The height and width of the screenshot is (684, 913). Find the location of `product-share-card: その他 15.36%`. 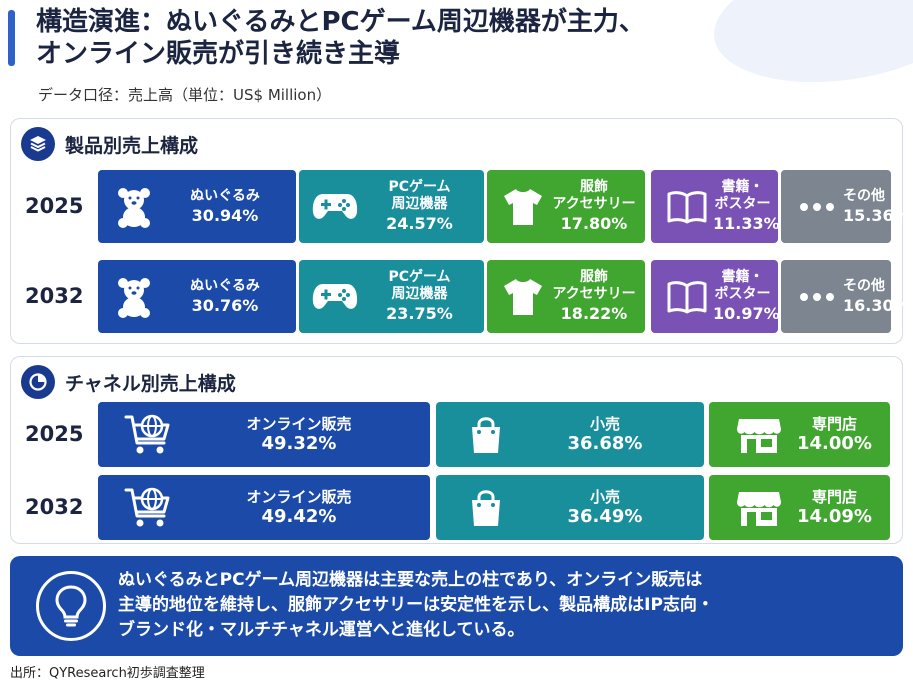

product-share-card: その他 15.36% is located at coordinates (845, 206).